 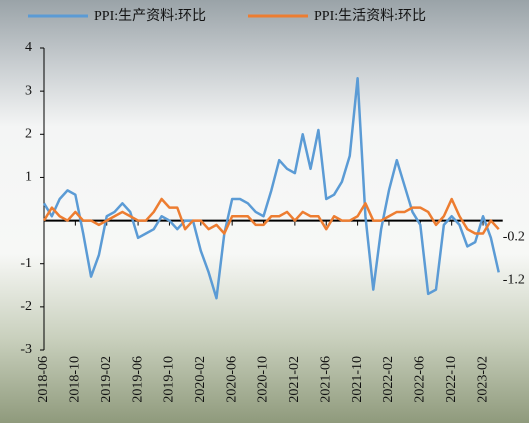 What do you see at coordinates (137, 379) in the screenshot?
I see `x-tick-label: 2019-06` at bounding box center [137, 379].